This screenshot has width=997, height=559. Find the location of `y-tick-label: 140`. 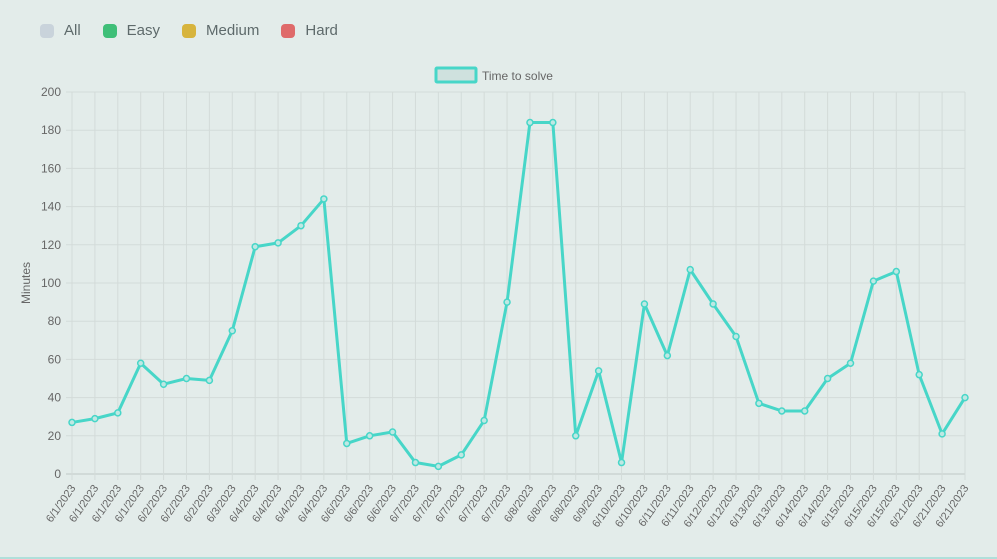

y-tick-label: 140 is located at coordinates (51, 207).